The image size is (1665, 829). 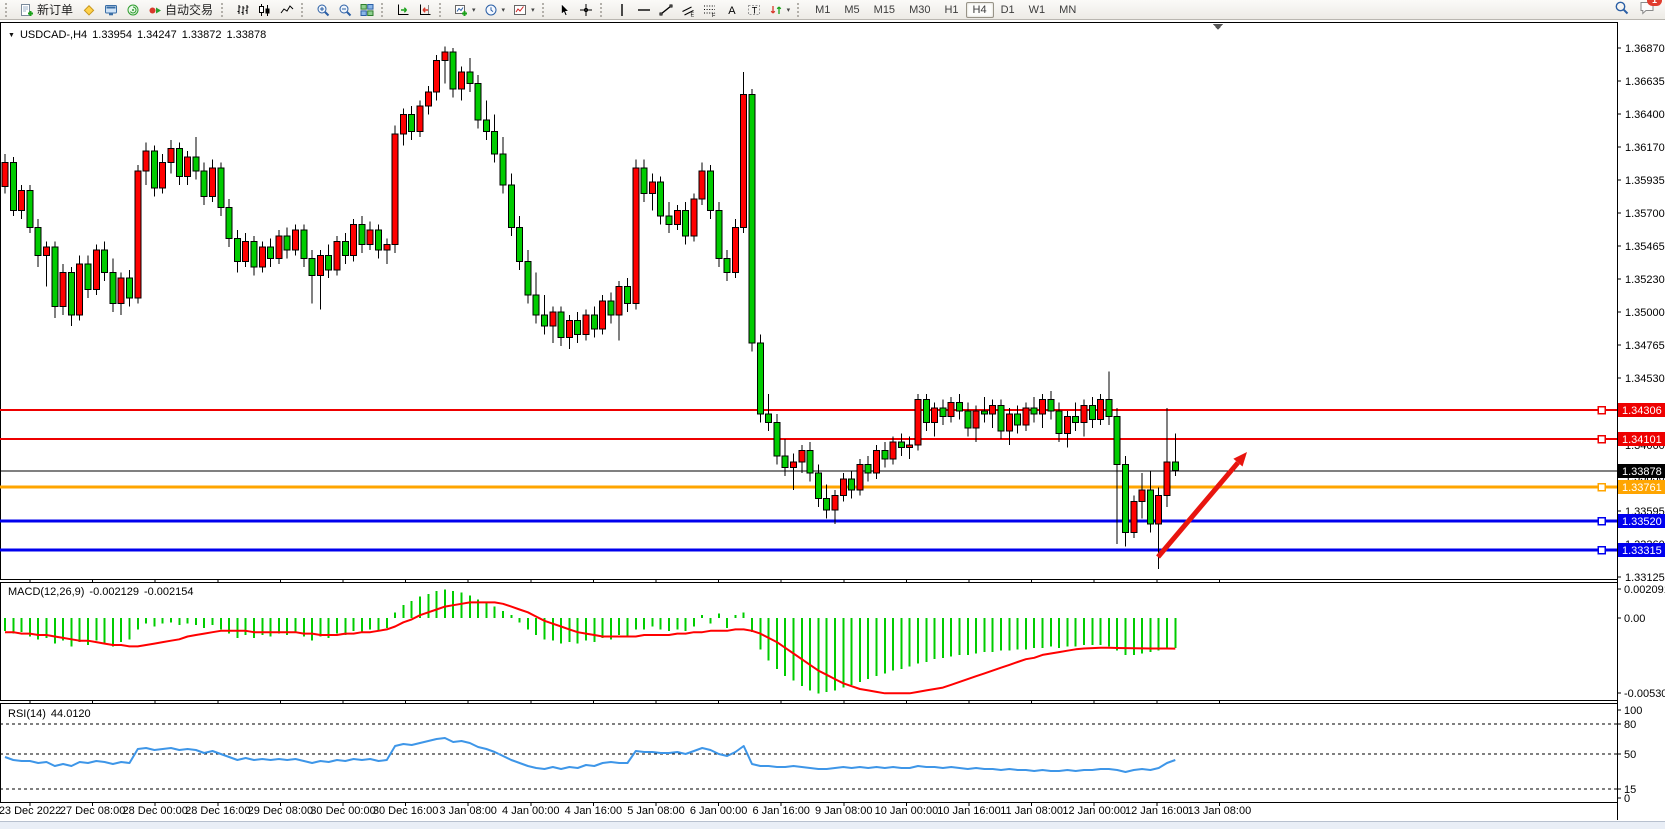 What do you see at coordinates (1633, 711) in the screenshot?
I see `svg-text: 100` at bounding box center [1633, 711].